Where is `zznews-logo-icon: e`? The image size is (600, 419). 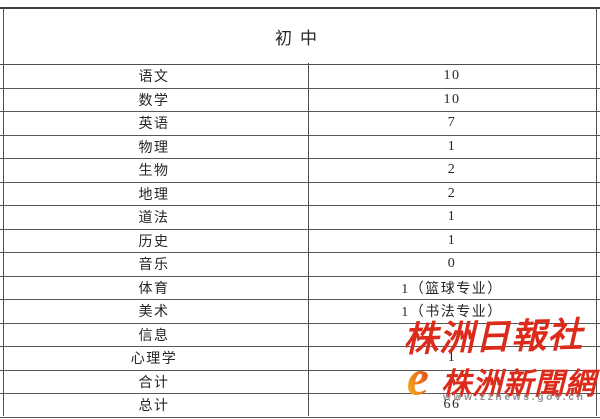 zznews-logo-icon: e is located at coordinates (418, 378).